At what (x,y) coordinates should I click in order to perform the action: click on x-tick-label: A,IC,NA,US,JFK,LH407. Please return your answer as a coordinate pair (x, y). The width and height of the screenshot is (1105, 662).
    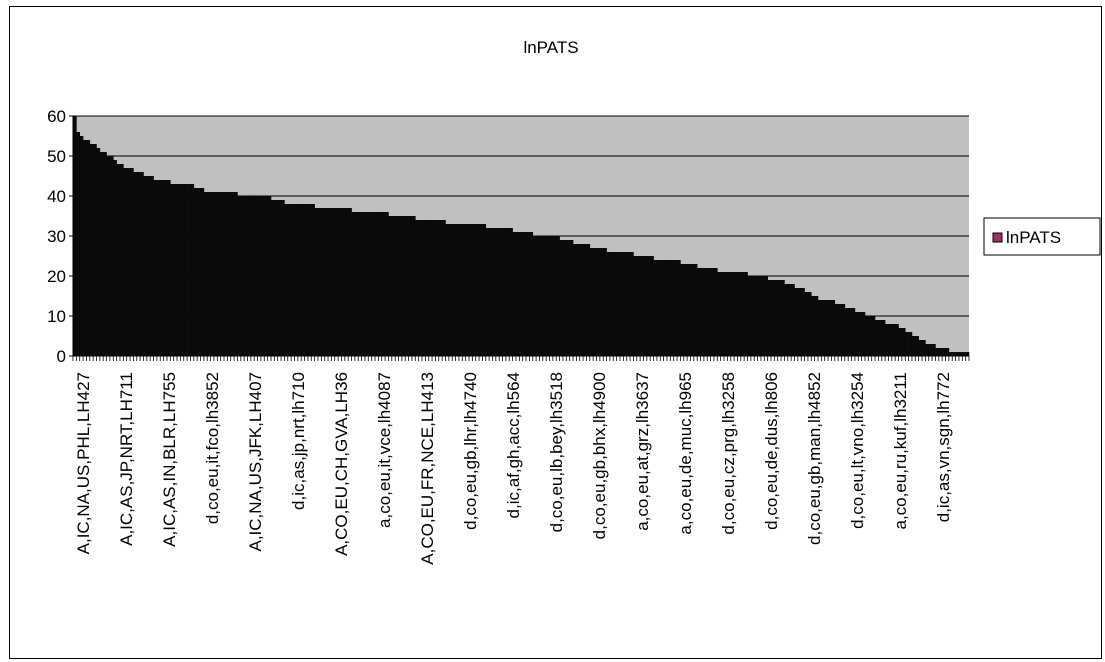
    Looking at the image, I should click on (255, 462).